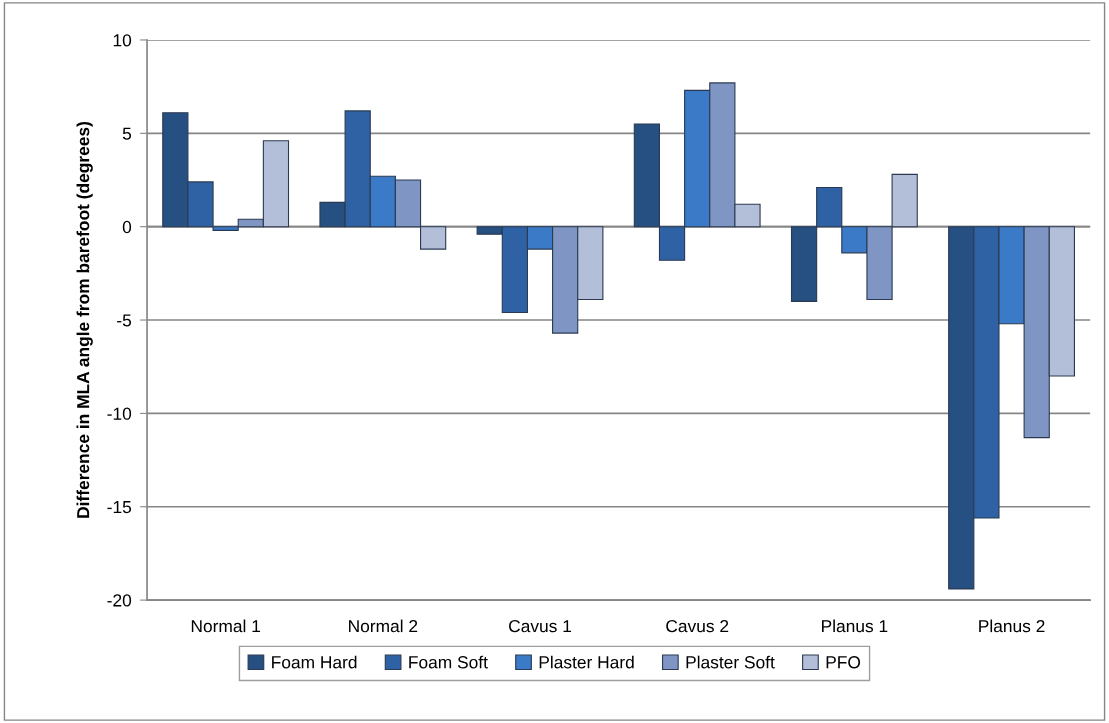 The height and width of the screenshot is (723, 1109). Describe the element at coordinates (119, 600) in the screenshot. I see `y-tick-label: -20` at that location.